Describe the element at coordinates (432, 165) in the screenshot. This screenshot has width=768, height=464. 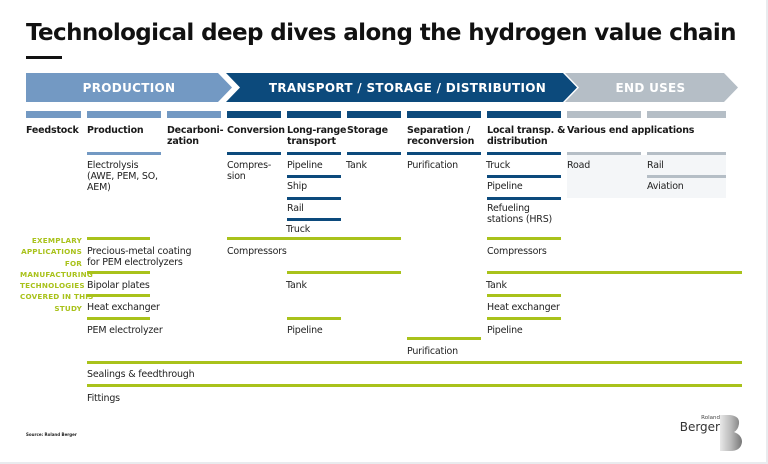
I see `tech-purification: Purification` at that location.